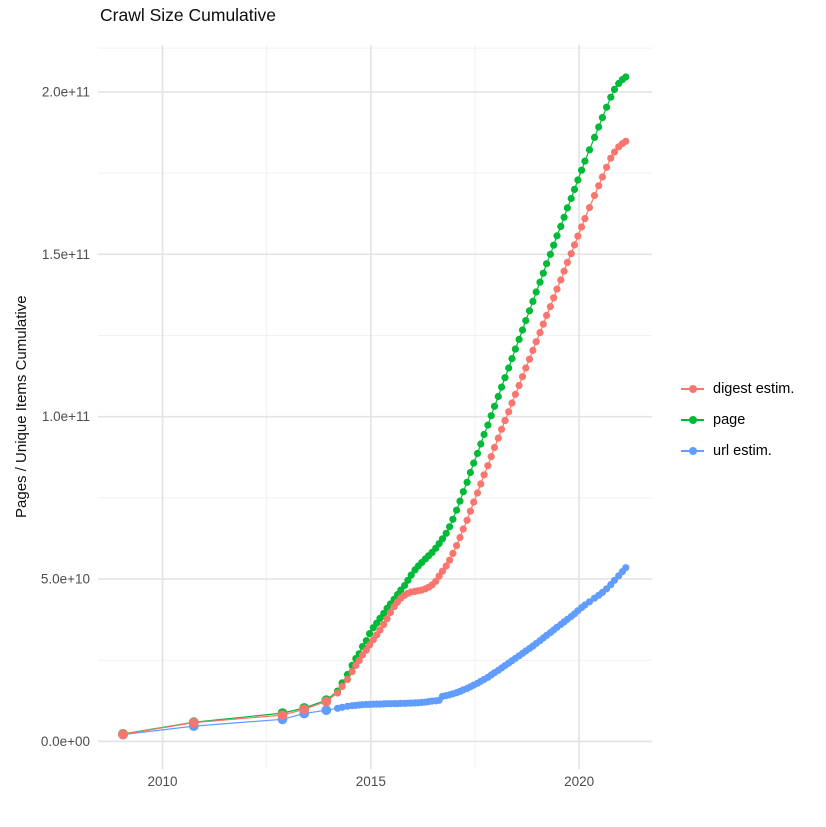 This screenshot has width=826, height=827. I want to click on x-tick-label: 2020, so click(579, 781).